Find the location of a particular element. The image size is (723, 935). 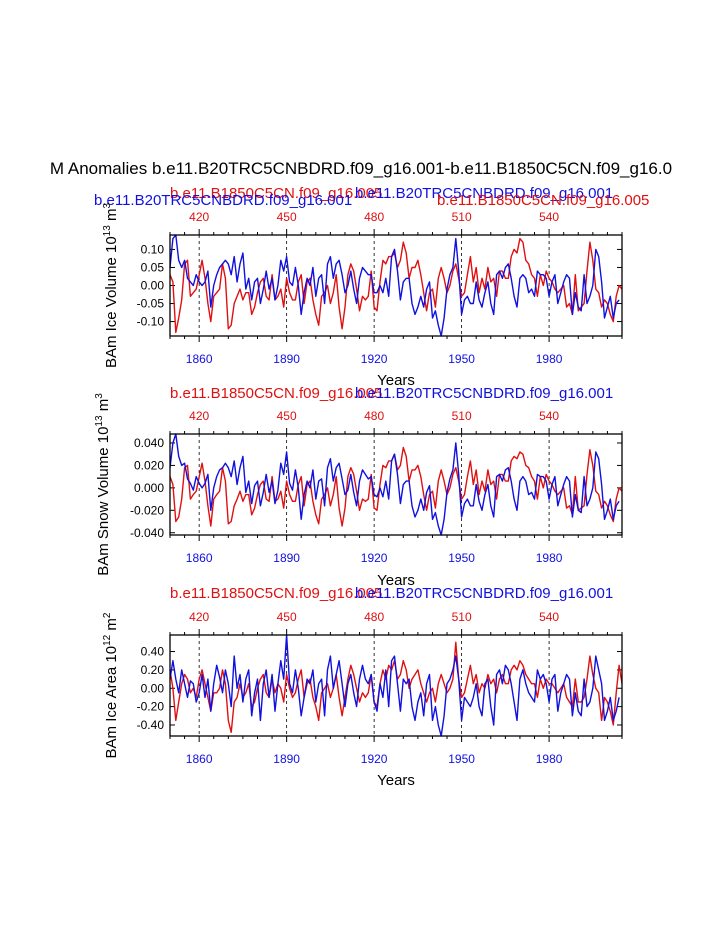

panel-ice-volume-top-tick-label-480: 480 is located at coordinates (374, 217).